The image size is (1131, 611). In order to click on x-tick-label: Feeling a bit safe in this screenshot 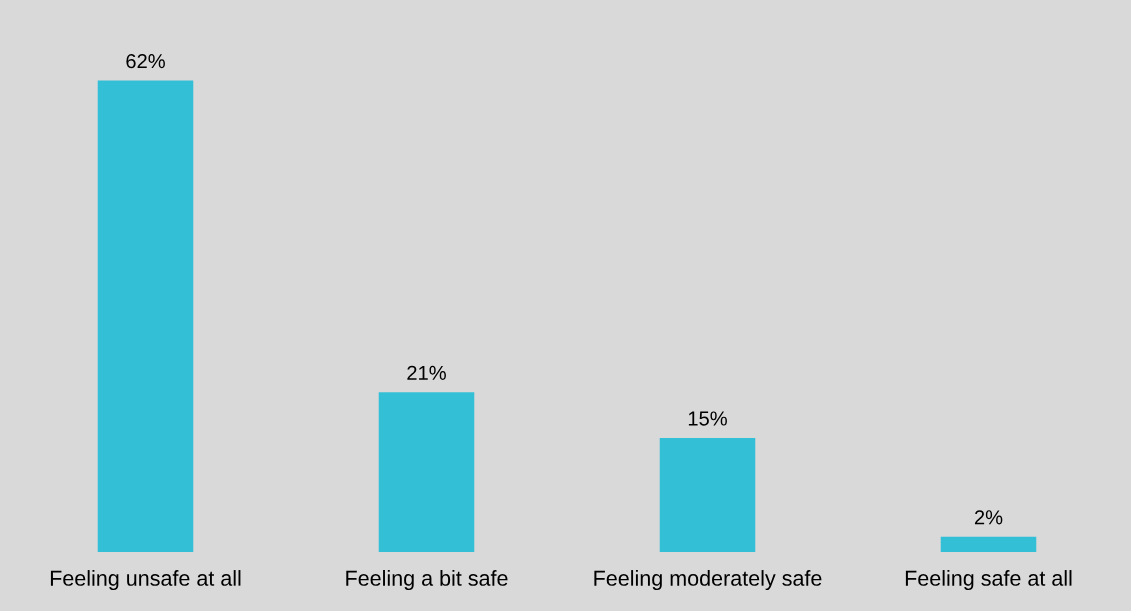, I will do `click(427, 580)`.